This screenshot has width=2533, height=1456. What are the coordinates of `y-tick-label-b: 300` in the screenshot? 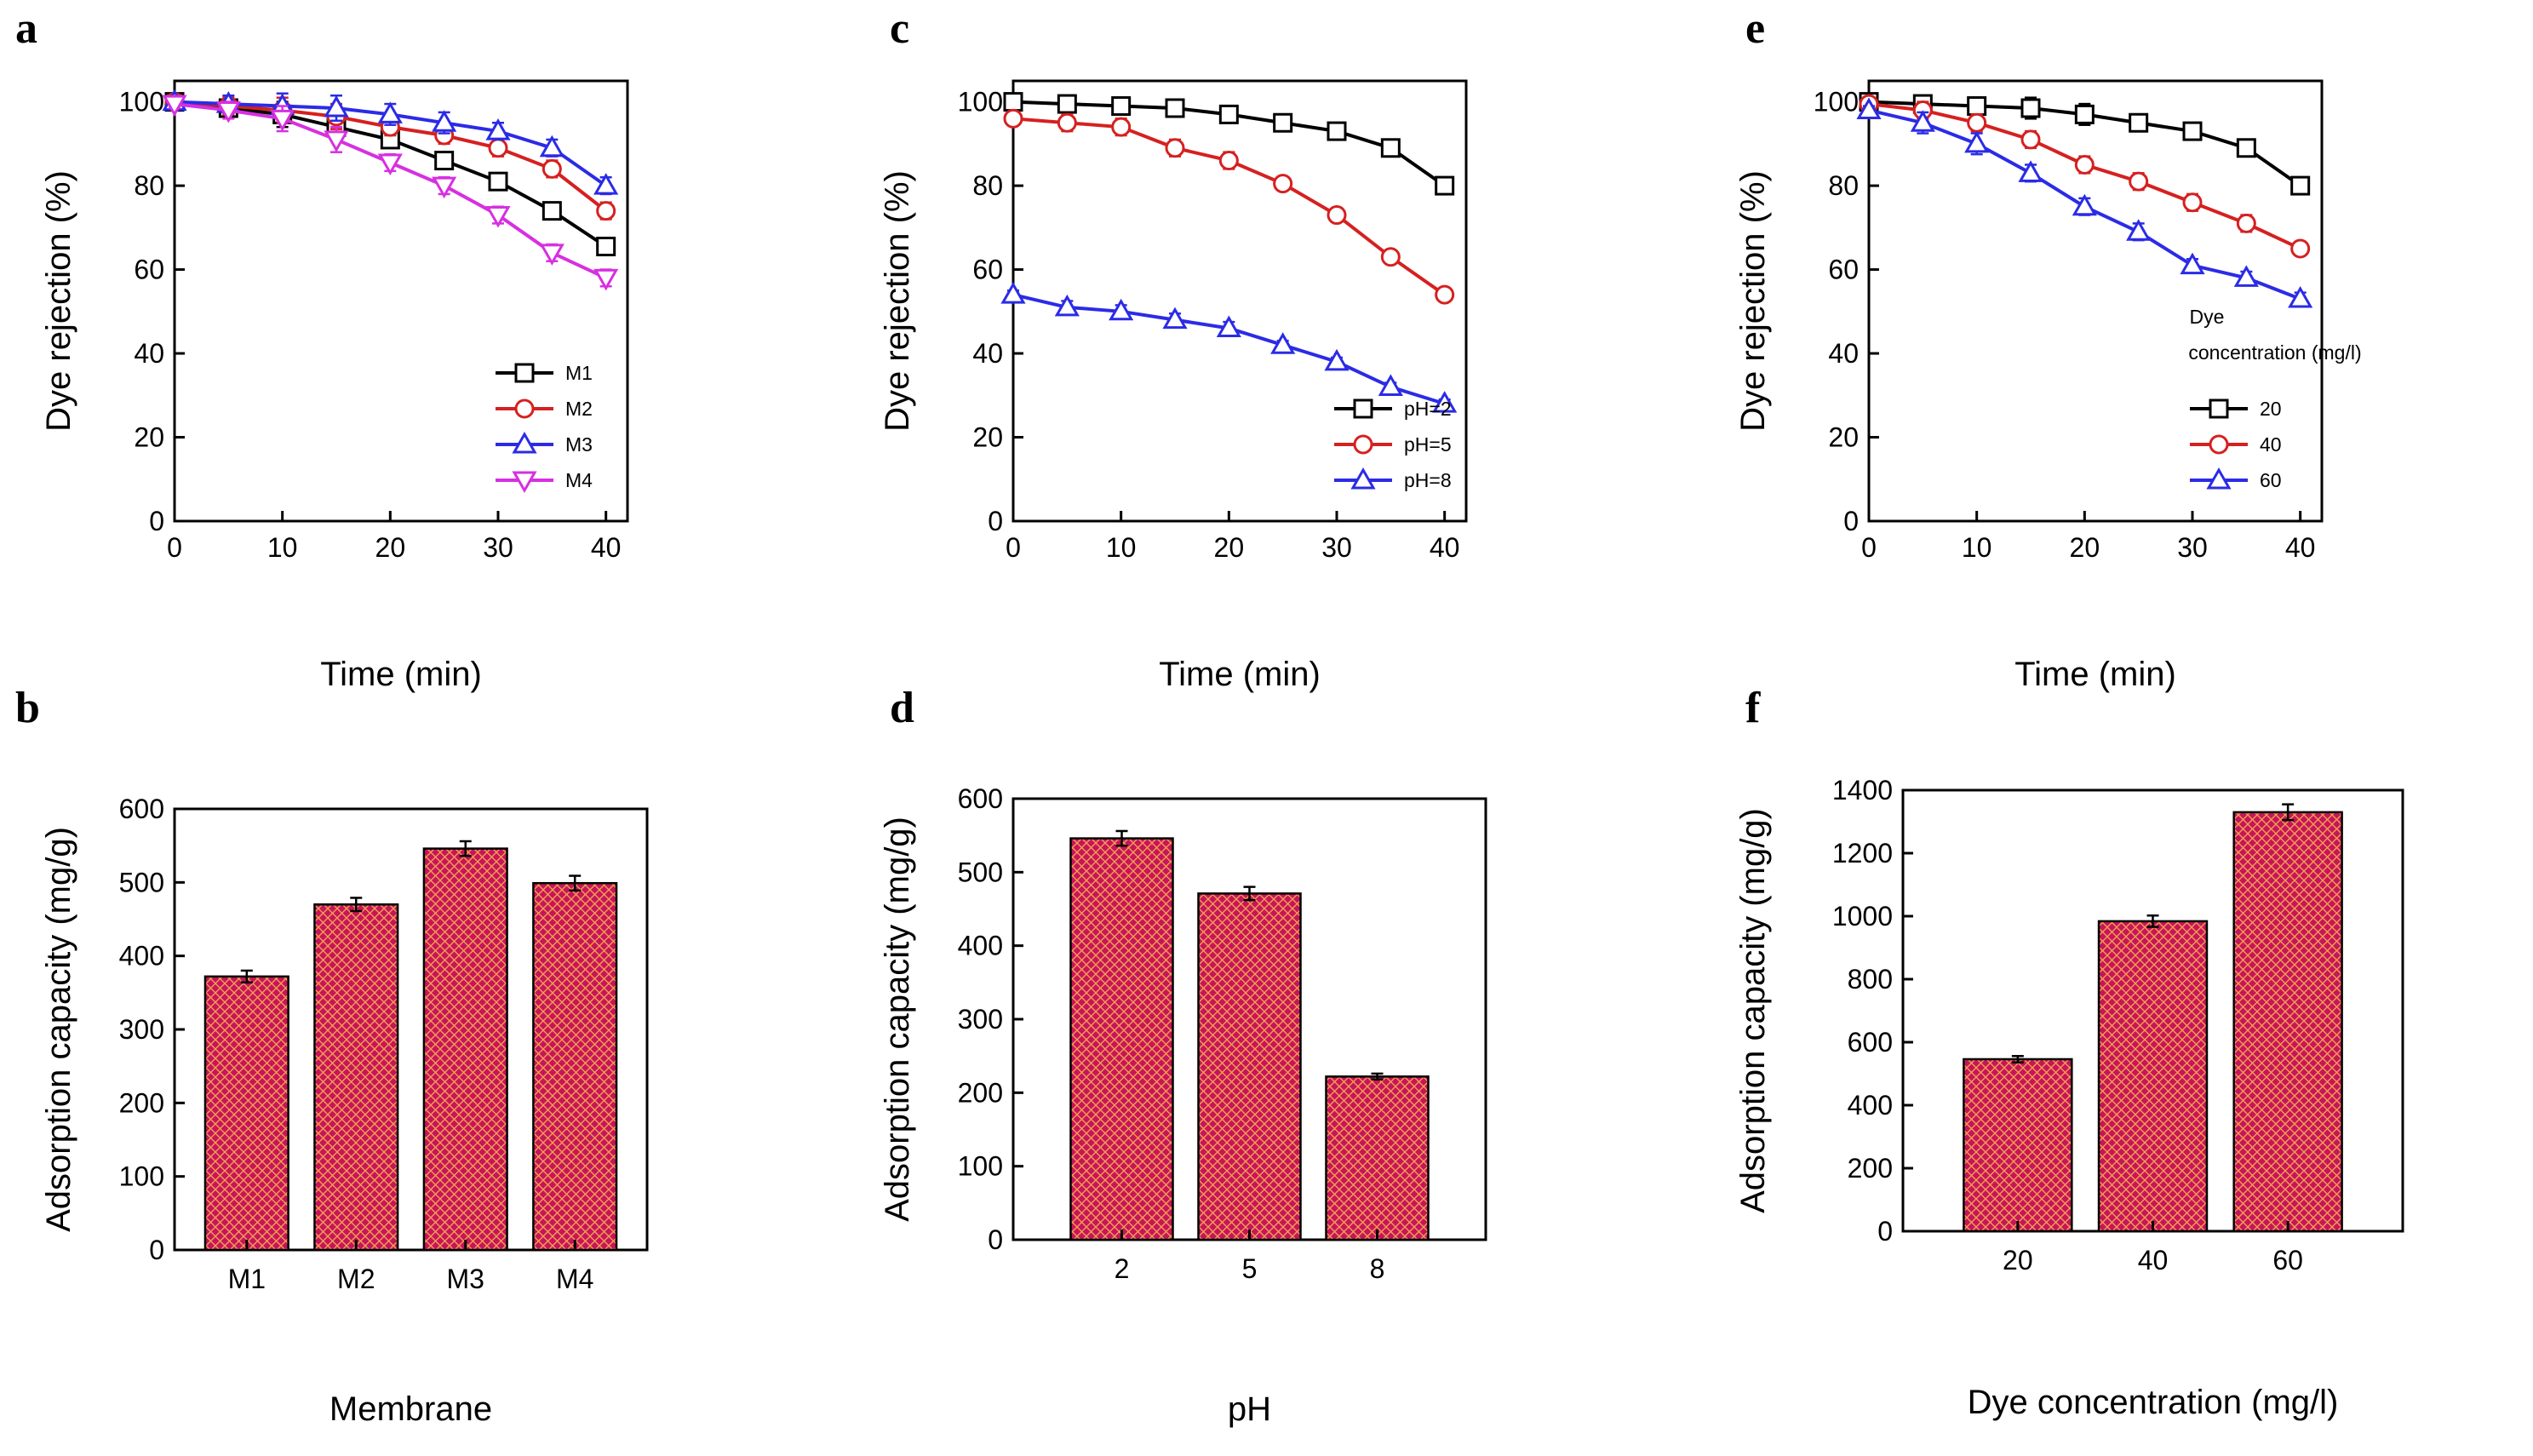 It's located at (141, 1029).